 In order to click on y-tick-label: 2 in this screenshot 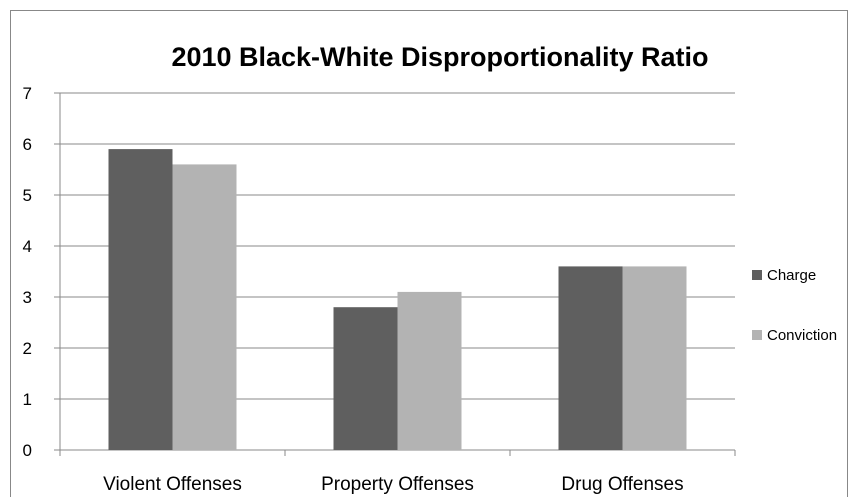, I will do `click(27, 348)`.